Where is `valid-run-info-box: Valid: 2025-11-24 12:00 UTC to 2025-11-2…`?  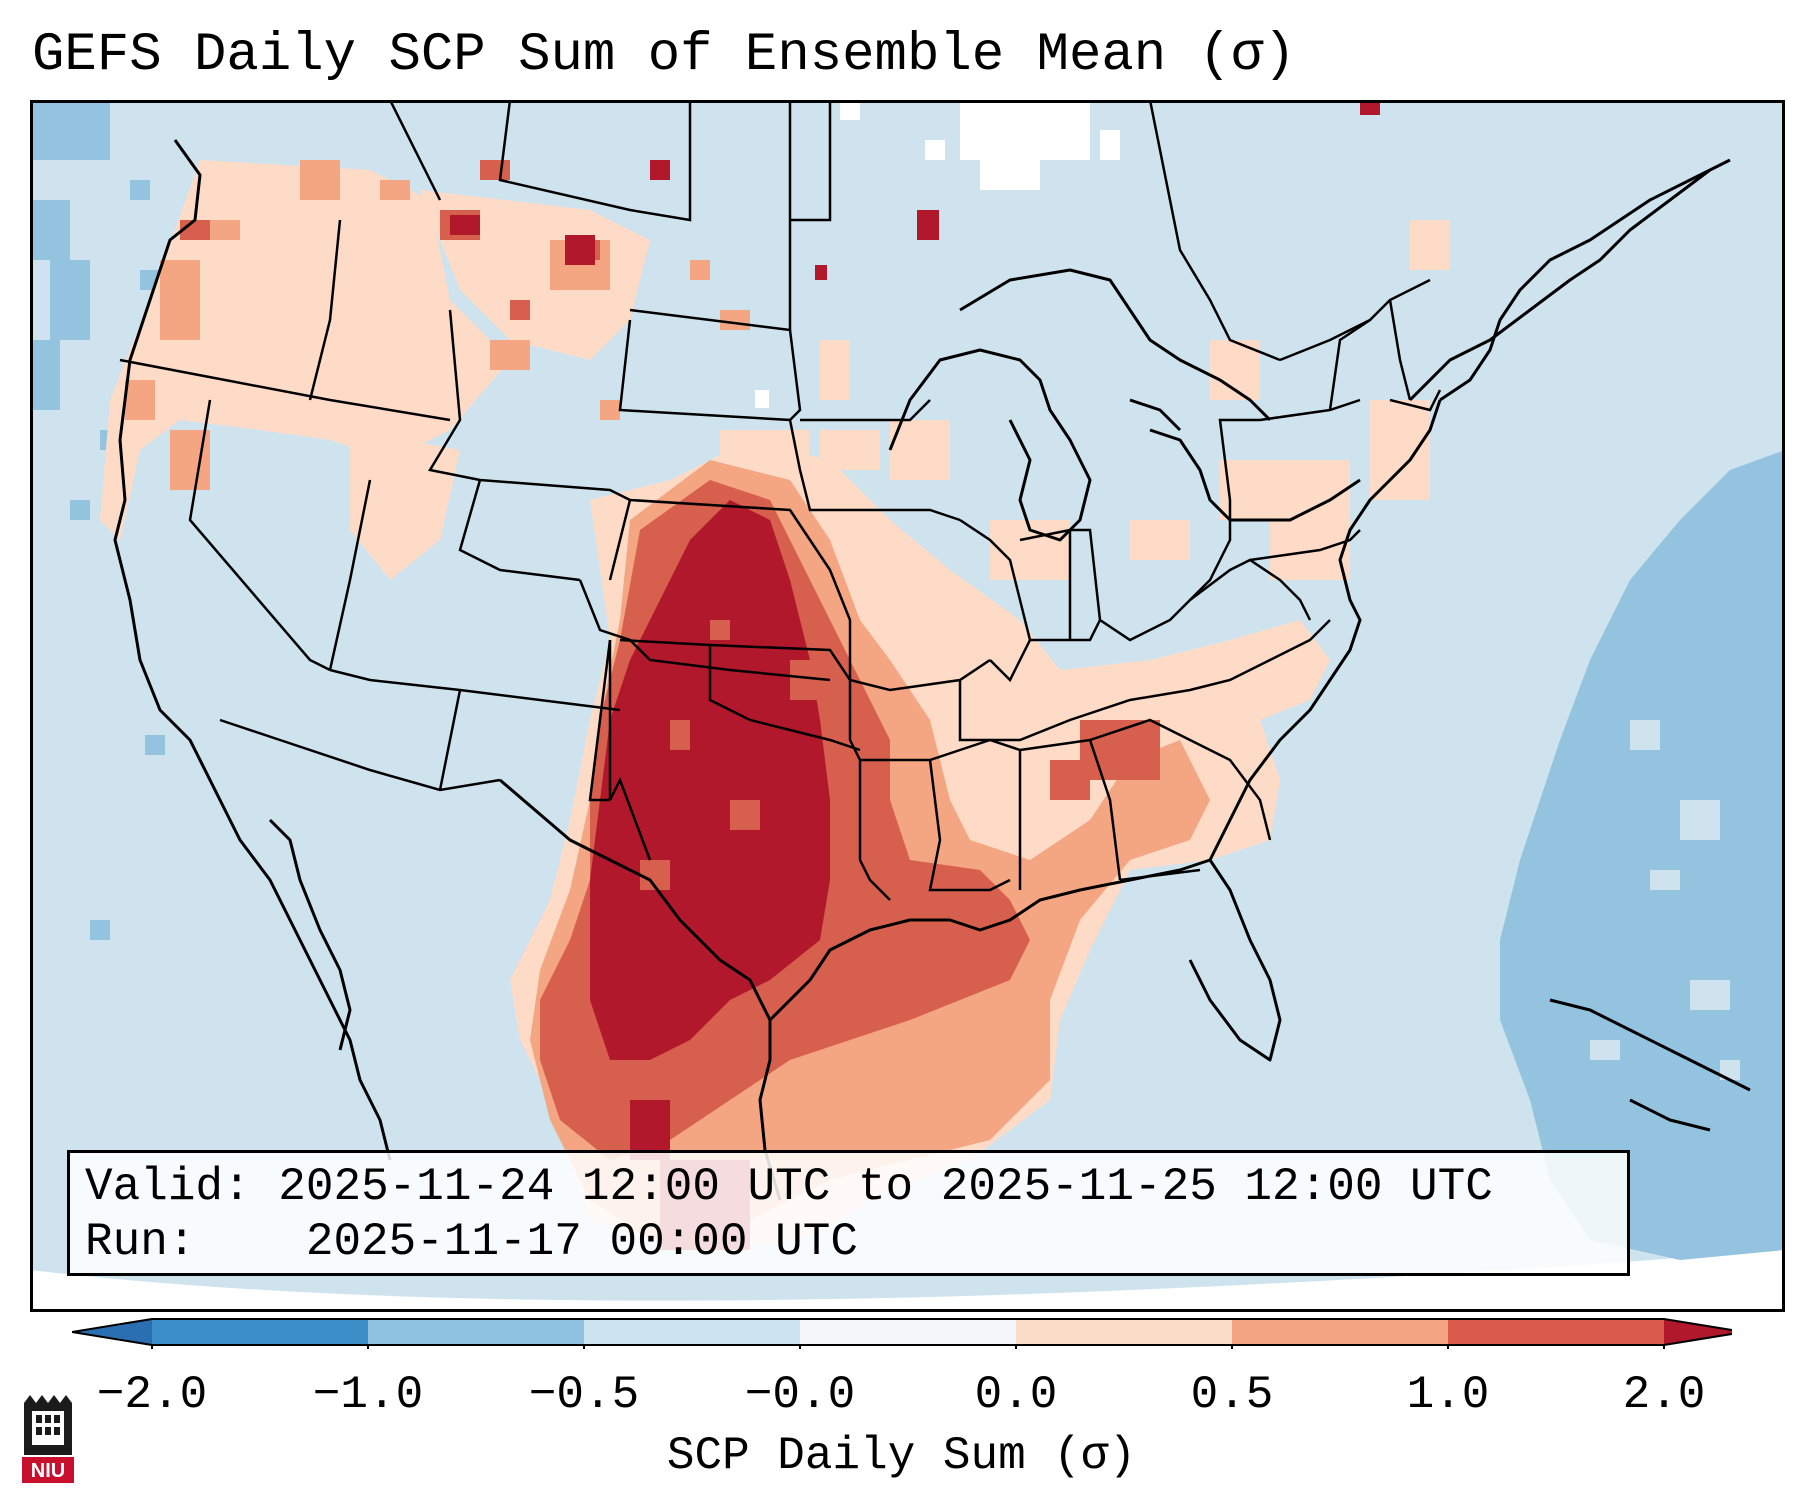 valid-run-info-box: Valid: 2025-11-24 12:00 UTC to 2025-11-2… is located at coordinates (848, 1213).